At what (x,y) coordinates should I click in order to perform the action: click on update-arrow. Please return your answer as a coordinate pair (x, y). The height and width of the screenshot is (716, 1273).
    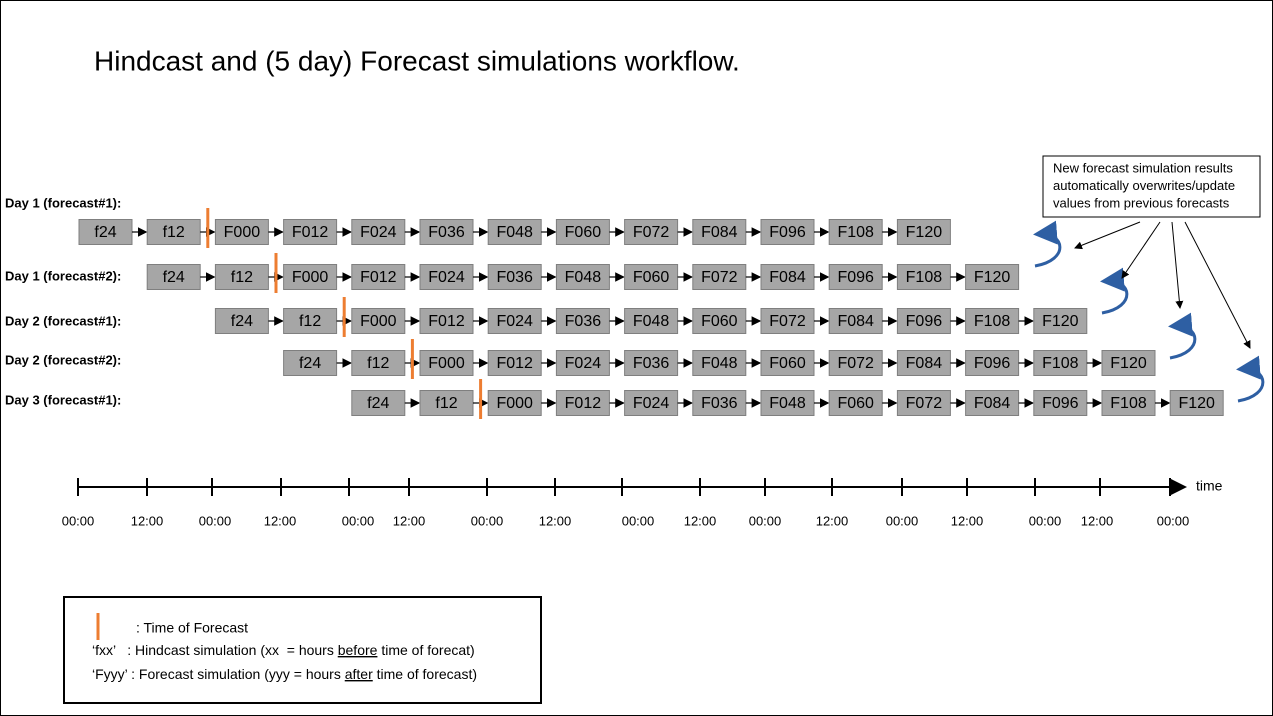
    Looking at the image, I should click on (1047, 244).